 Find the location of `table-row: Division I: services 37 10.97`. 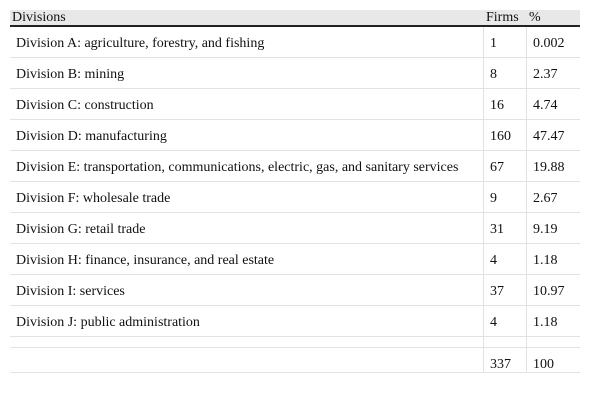

table-row: Division I: services 37 10.97 is located at coordinates (295, 290).